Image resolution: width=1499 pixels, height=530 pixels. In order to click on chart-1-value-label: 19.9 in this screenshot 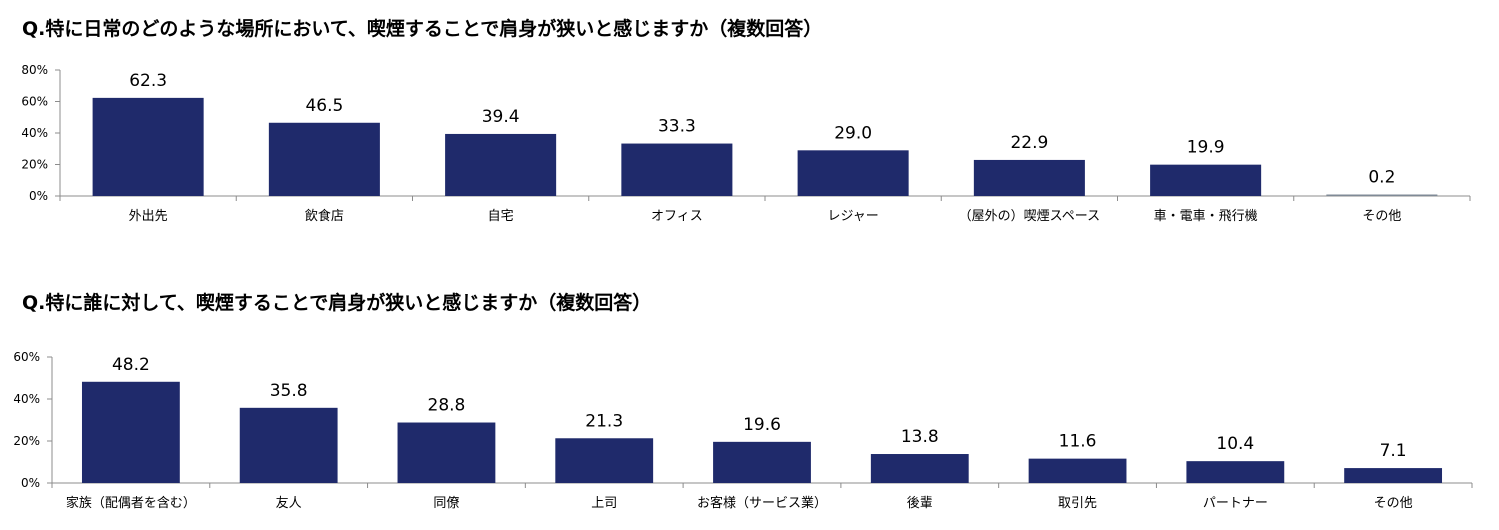, I will do `click(1206, 148)`.